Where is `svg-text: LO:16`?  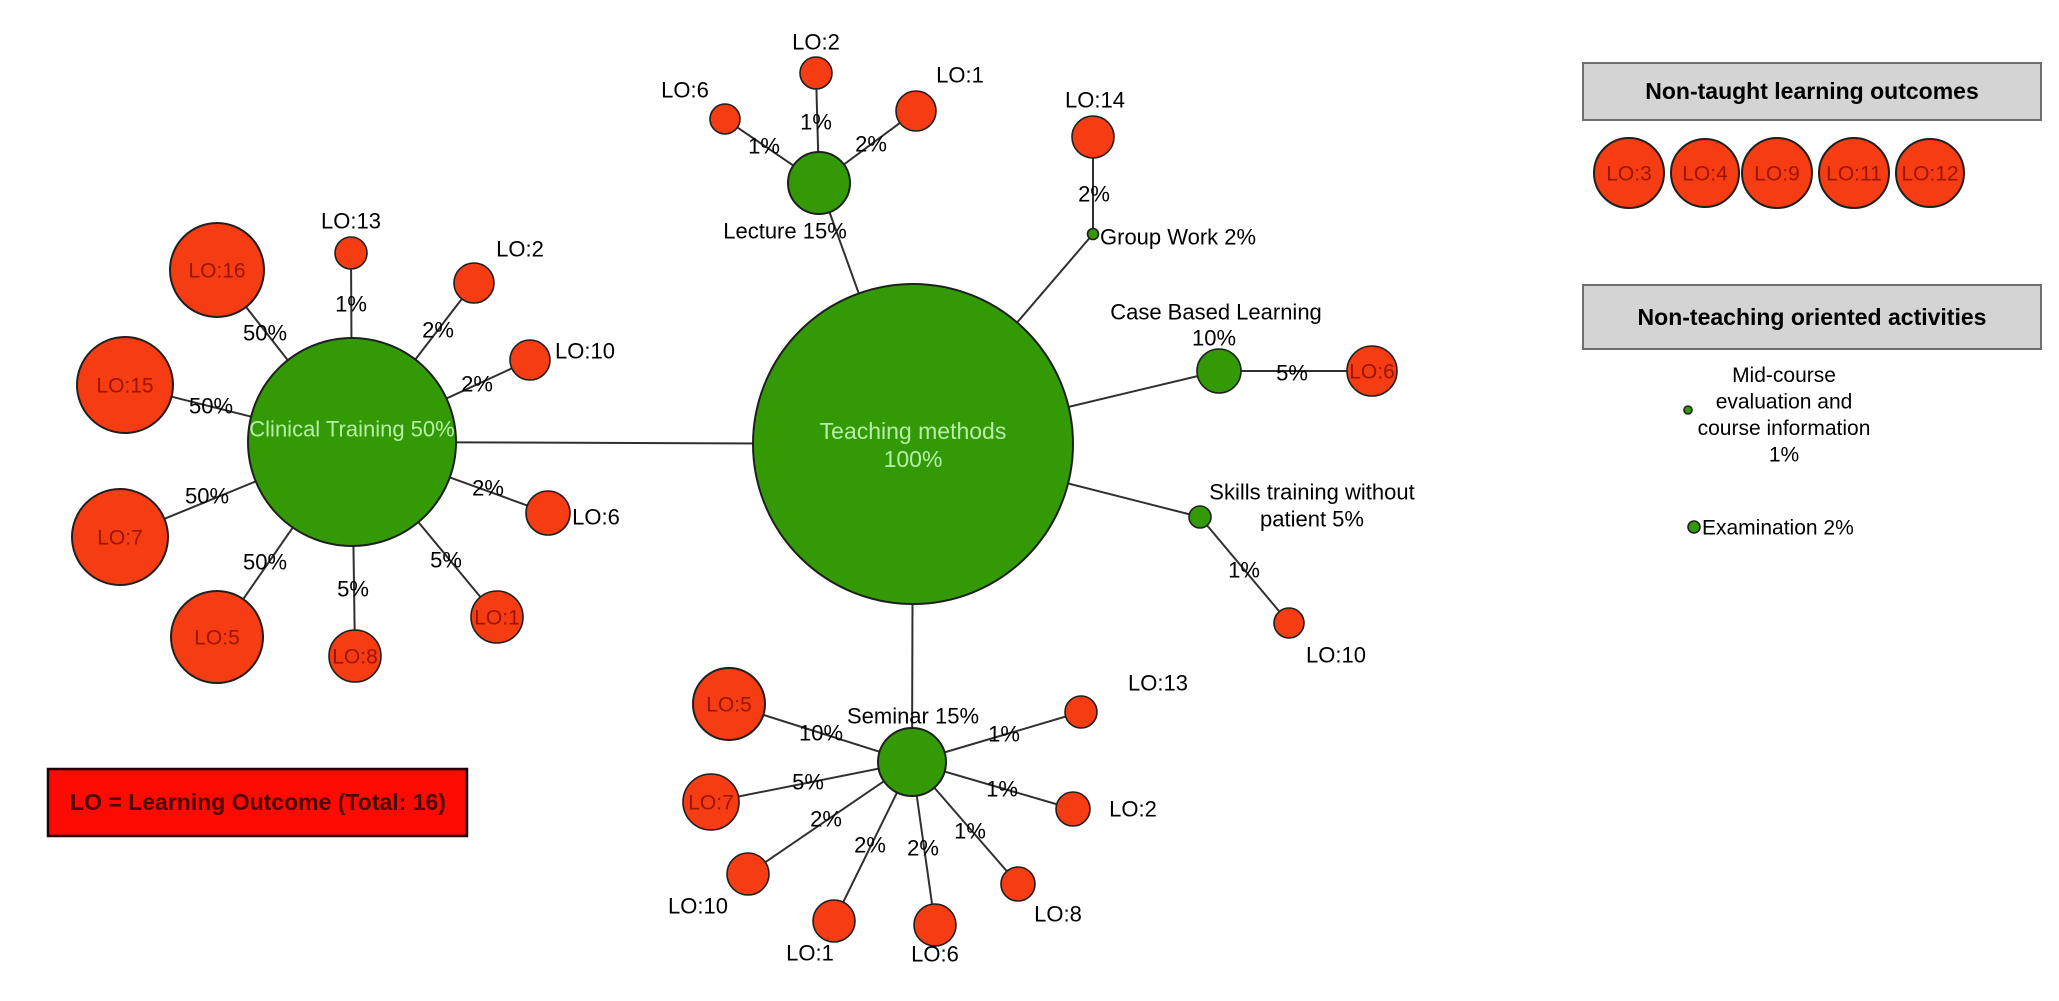 svg-text: LO:16 is located at coordinates (216, 270).